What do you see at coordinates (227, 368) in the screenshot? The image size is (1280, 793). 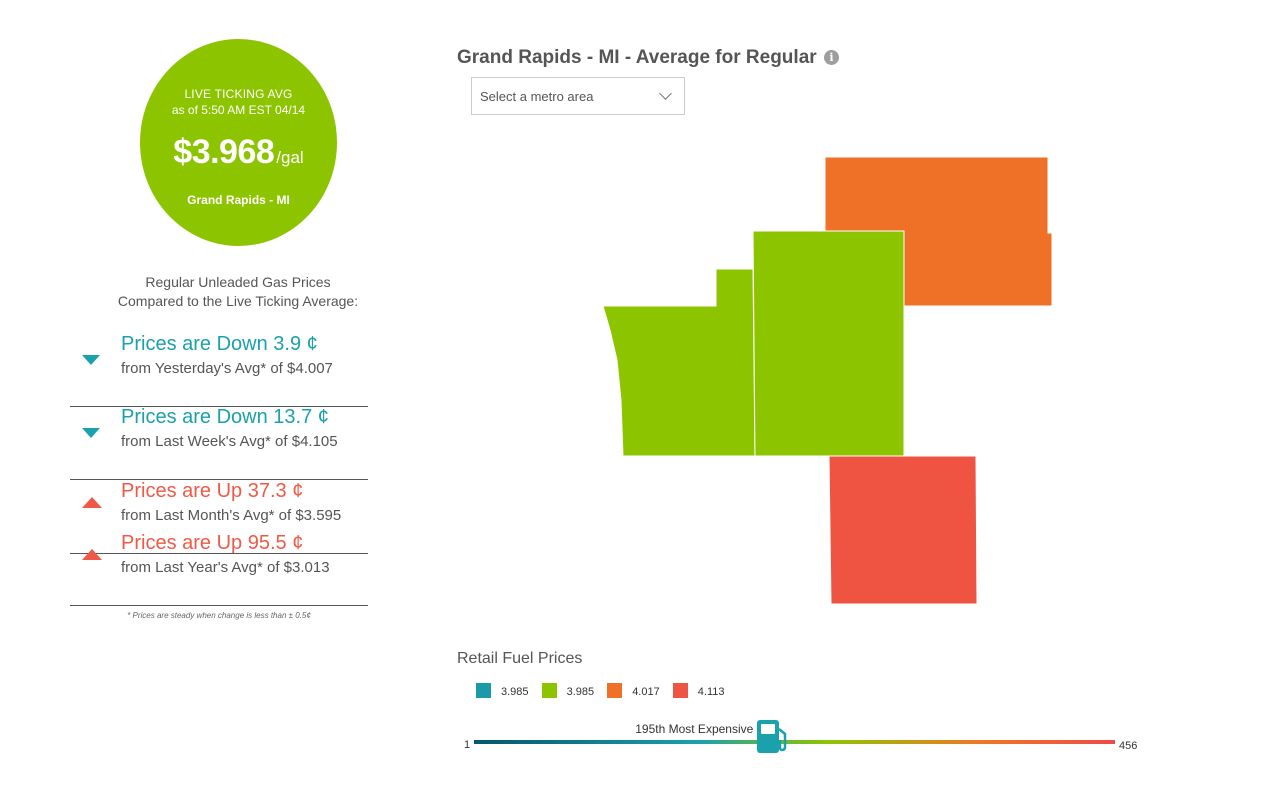 I see `change-detail: from Yesterday's Avg* of $4.007` at bounding box center [227, 368].